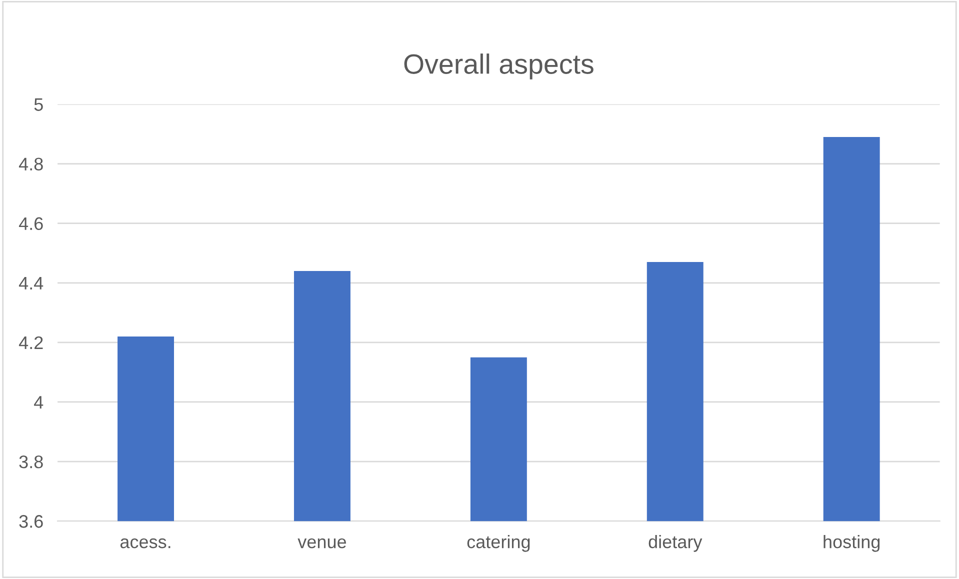 Image resolution: width=959 pixels, height=579 pixels. What do you see at coordinates (30, 342) in the screenshot?
I see `y-tick-label: 4.2` at bounding box center [30, 342].